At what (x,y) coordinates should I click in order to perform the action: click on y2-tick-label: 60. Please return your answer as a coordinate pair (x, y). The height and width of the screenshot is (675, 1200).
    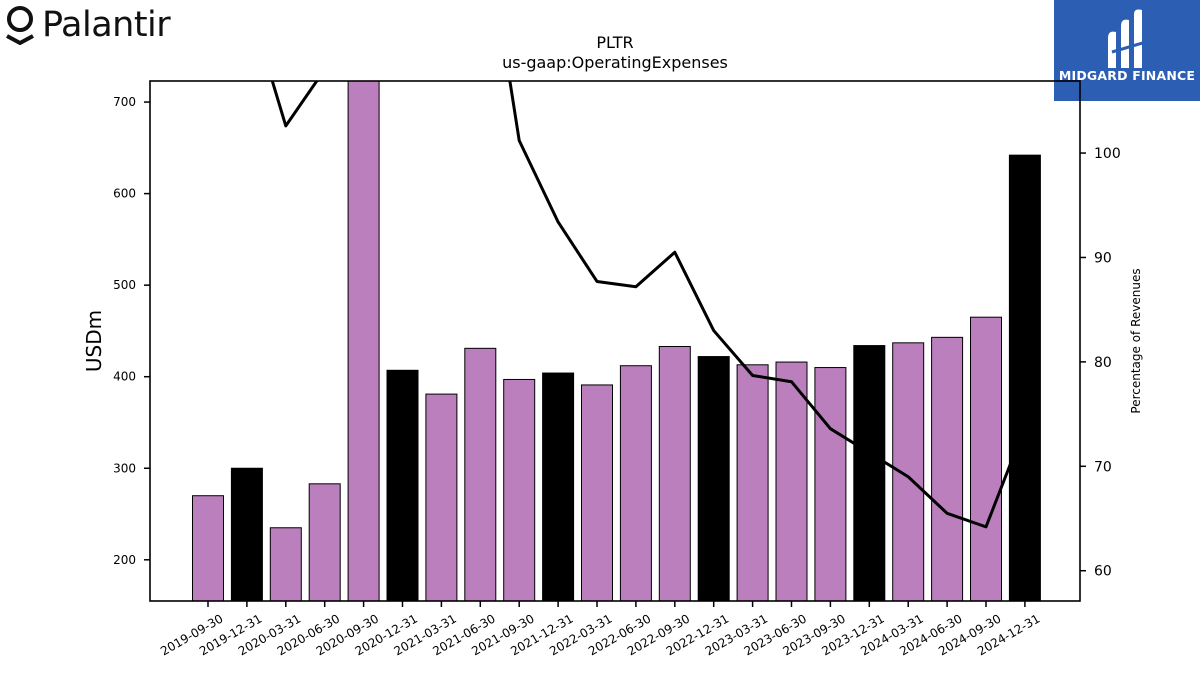
    Looking at the image, I should click on (1103, 572).